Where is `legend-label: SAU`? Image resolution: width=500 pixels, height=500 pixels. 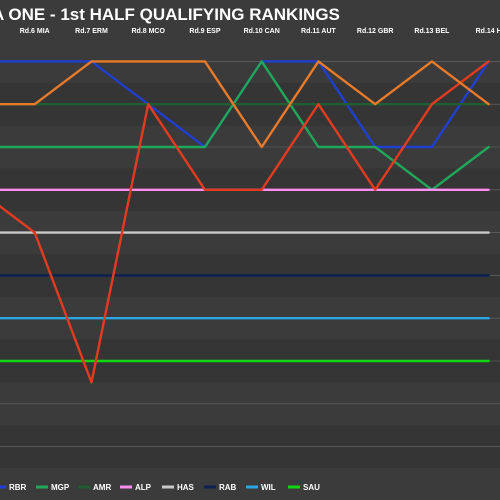 legend-label: SAU is located at coordinates (311, 487).